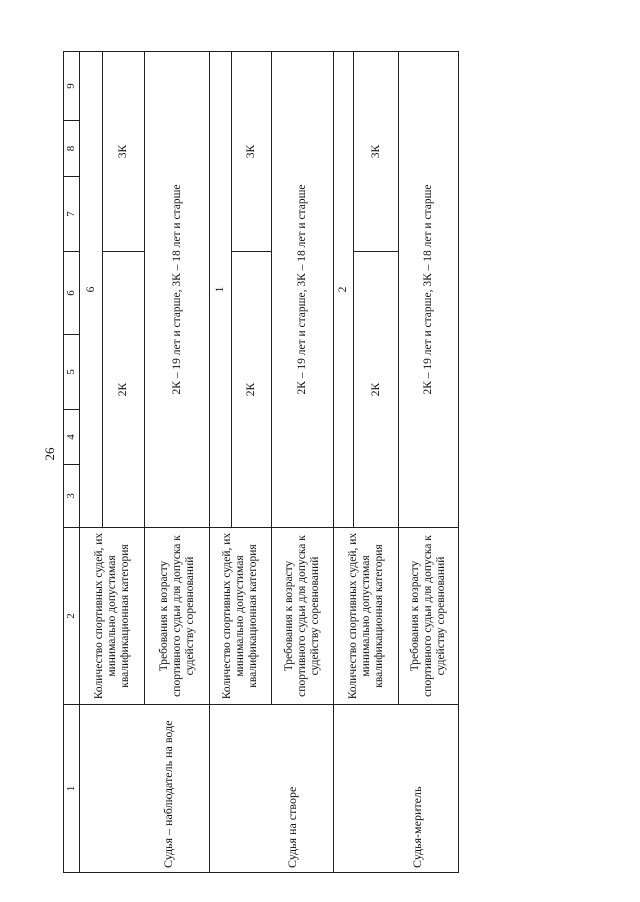  I want to click on column-number: 5, so click(71, 372).